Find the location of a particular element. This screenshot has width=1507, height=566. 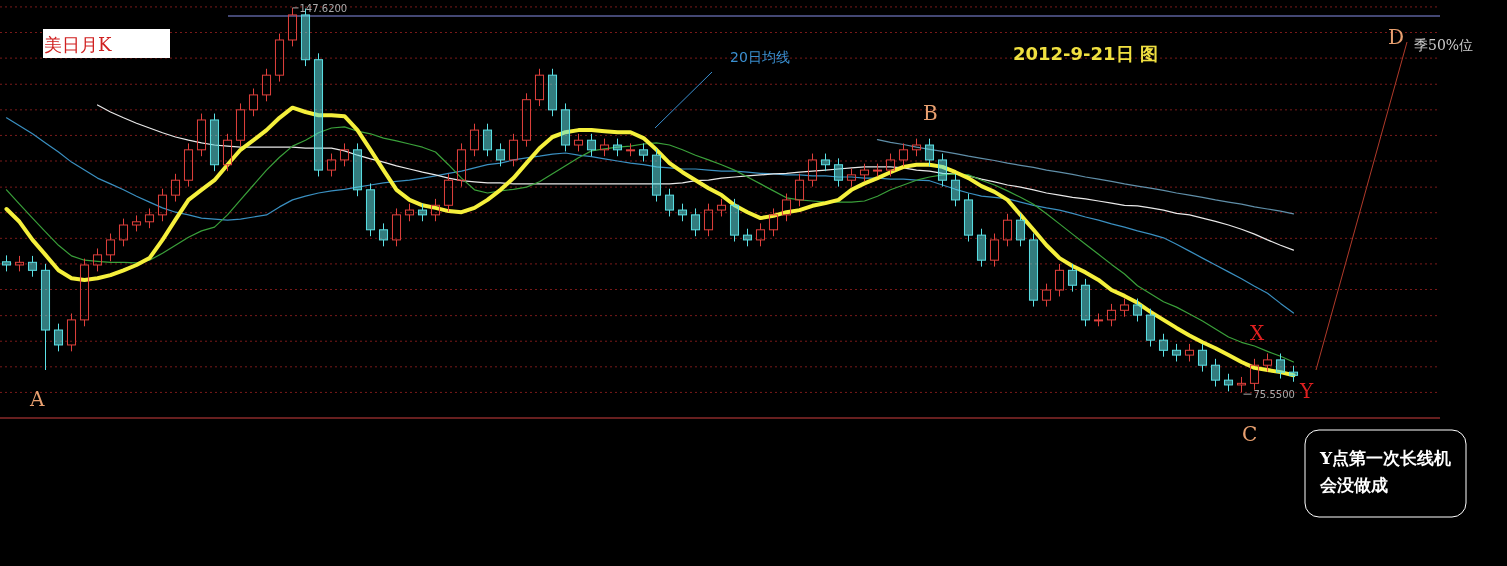

text: 季50%位 is located at coordinates (1444, 45).